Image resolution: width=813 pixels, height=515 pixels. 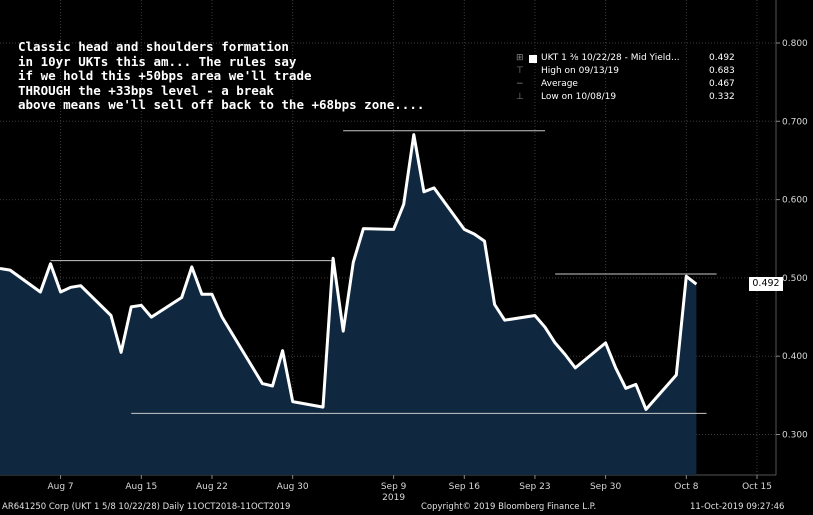 I want to click on high-marker-icon: ⊤, so click(x=520, y=71).